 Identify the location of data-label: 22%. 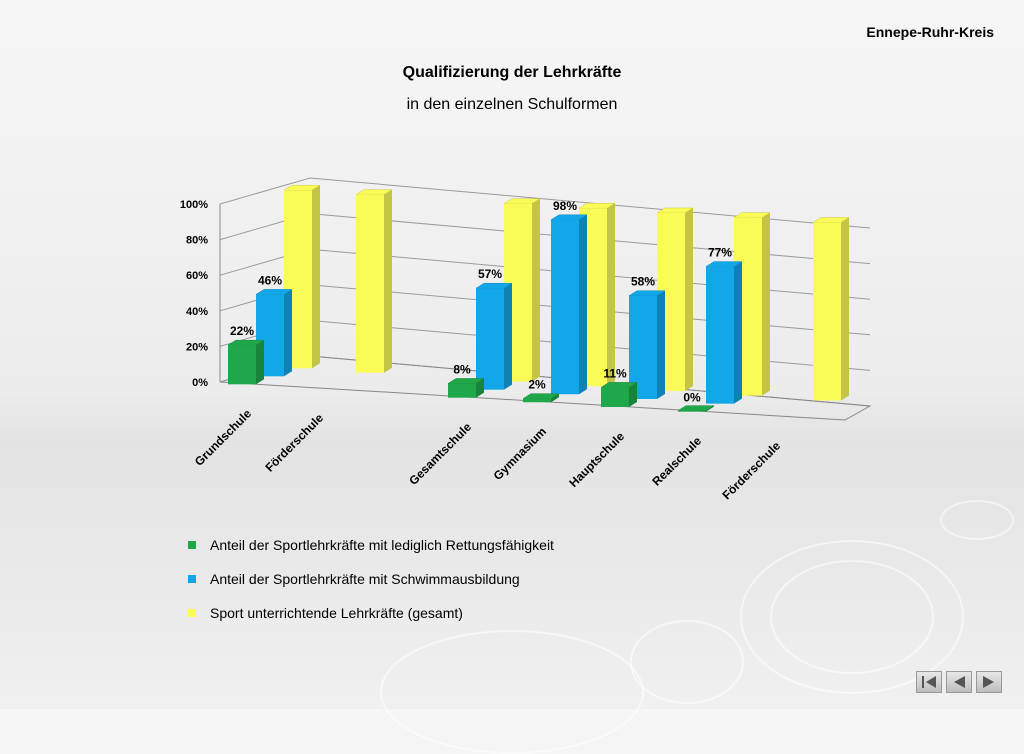
(242, 331).